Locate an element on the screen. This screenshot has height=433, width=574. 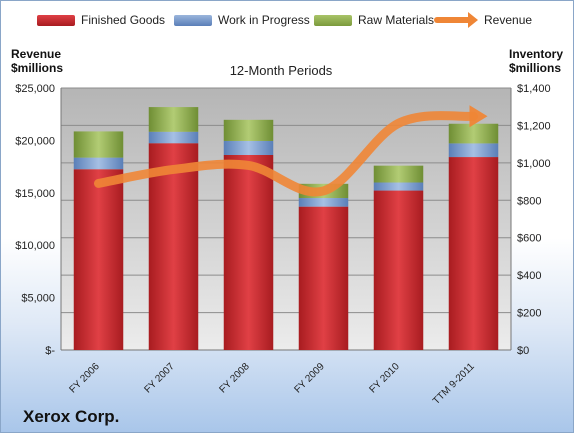
x-tick-label: FY 2006 is located at coordinates (84, 378).